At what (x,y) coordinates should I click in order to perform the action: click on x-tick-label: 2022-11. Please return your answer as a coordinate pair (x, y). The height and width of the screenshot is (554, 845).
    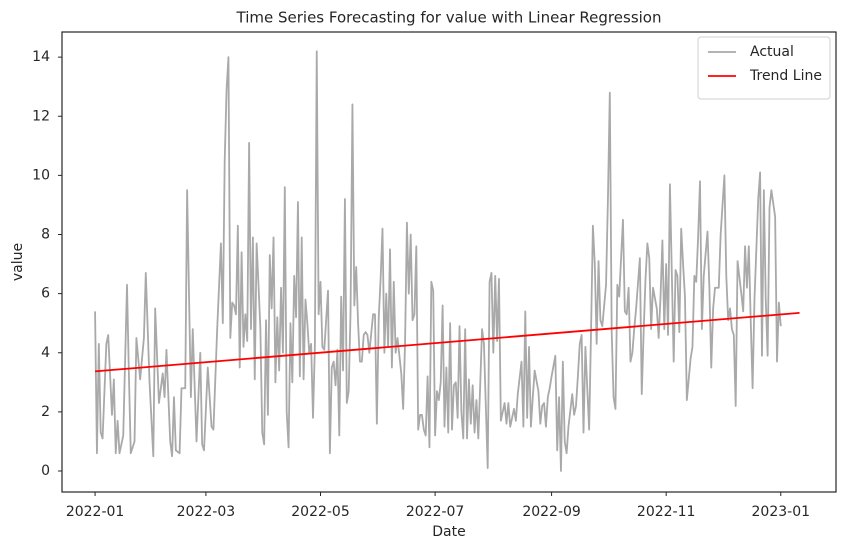
    Looking at the image, I should click on (666, 512).